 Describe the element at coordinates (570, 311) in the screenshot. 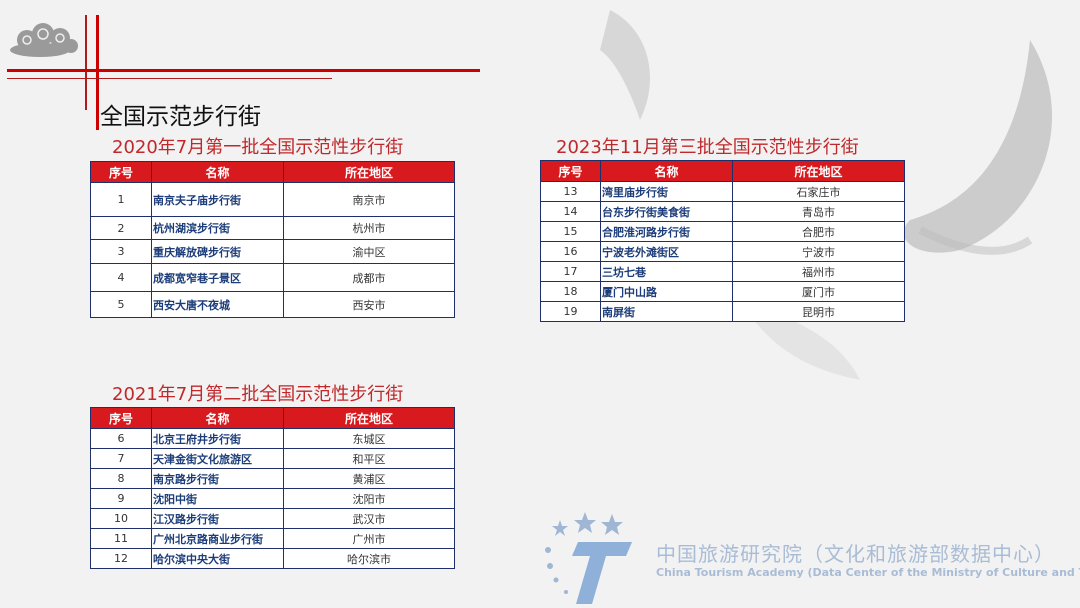

I see `row-number: 19` at that location.